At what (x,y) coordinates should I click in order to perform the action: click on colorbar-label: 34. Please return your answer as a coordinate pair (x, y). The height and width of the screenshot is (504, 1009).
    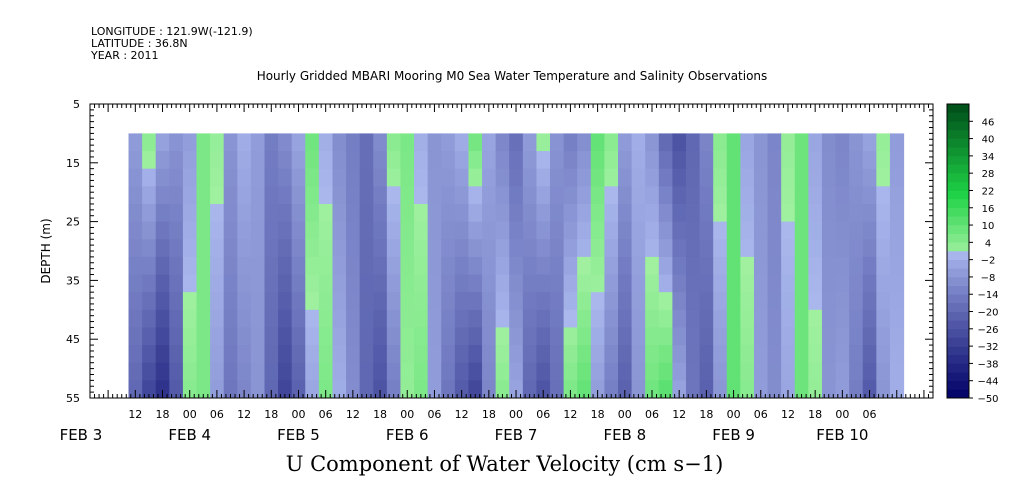
    Looking at the image, I should click on (988, 157).